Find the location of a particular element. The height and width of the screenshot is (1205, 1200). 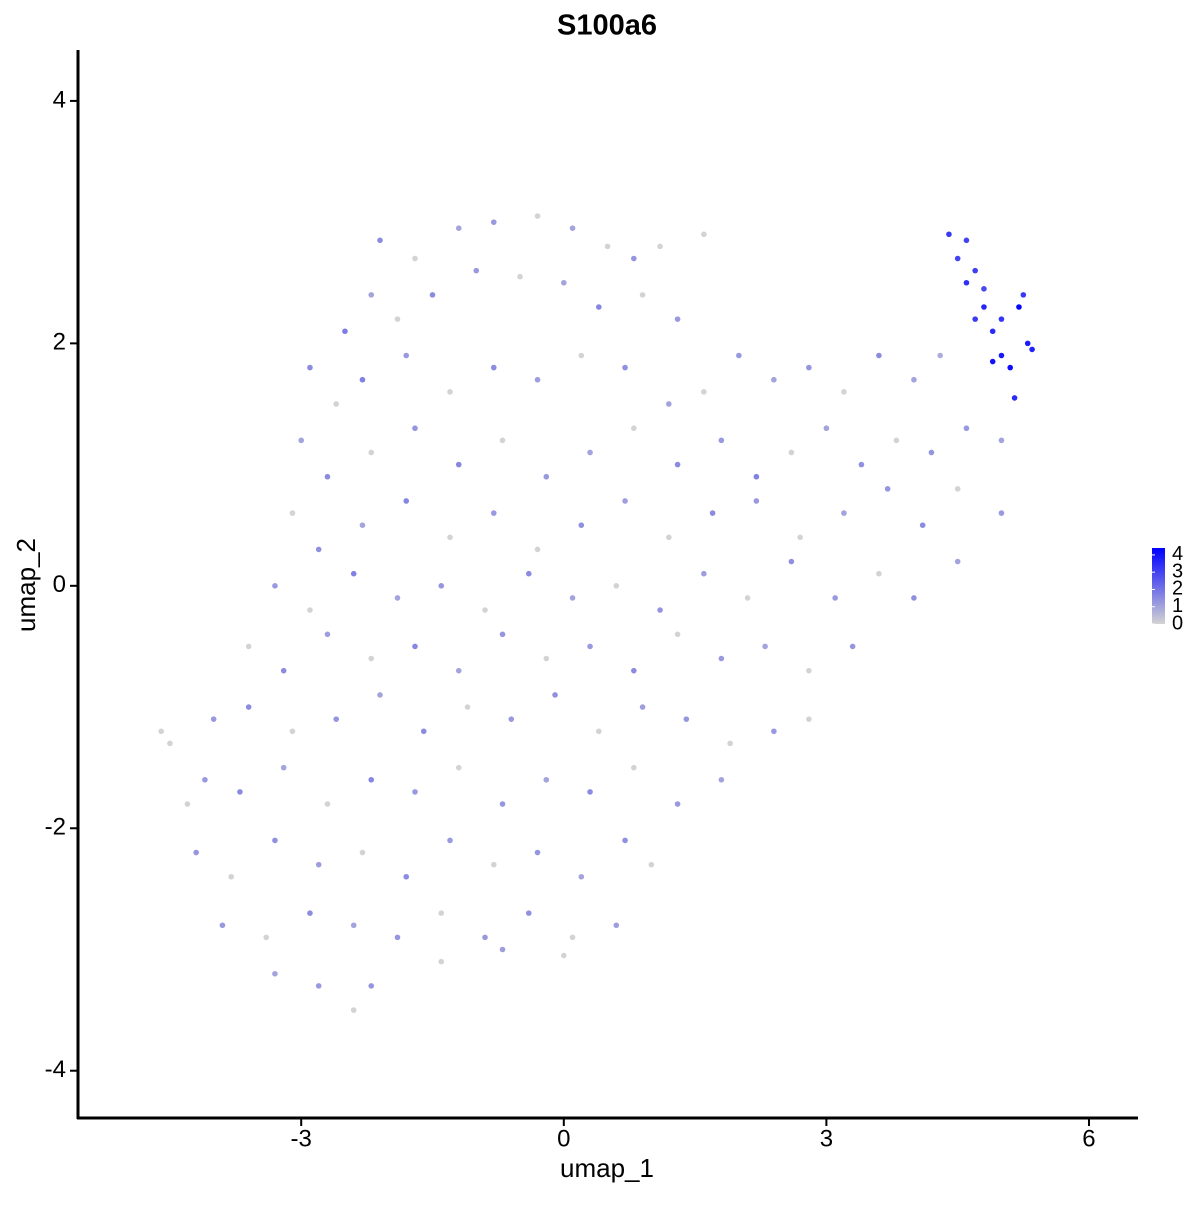

y-tick-label: 2 is located at coordinates (59, 342).